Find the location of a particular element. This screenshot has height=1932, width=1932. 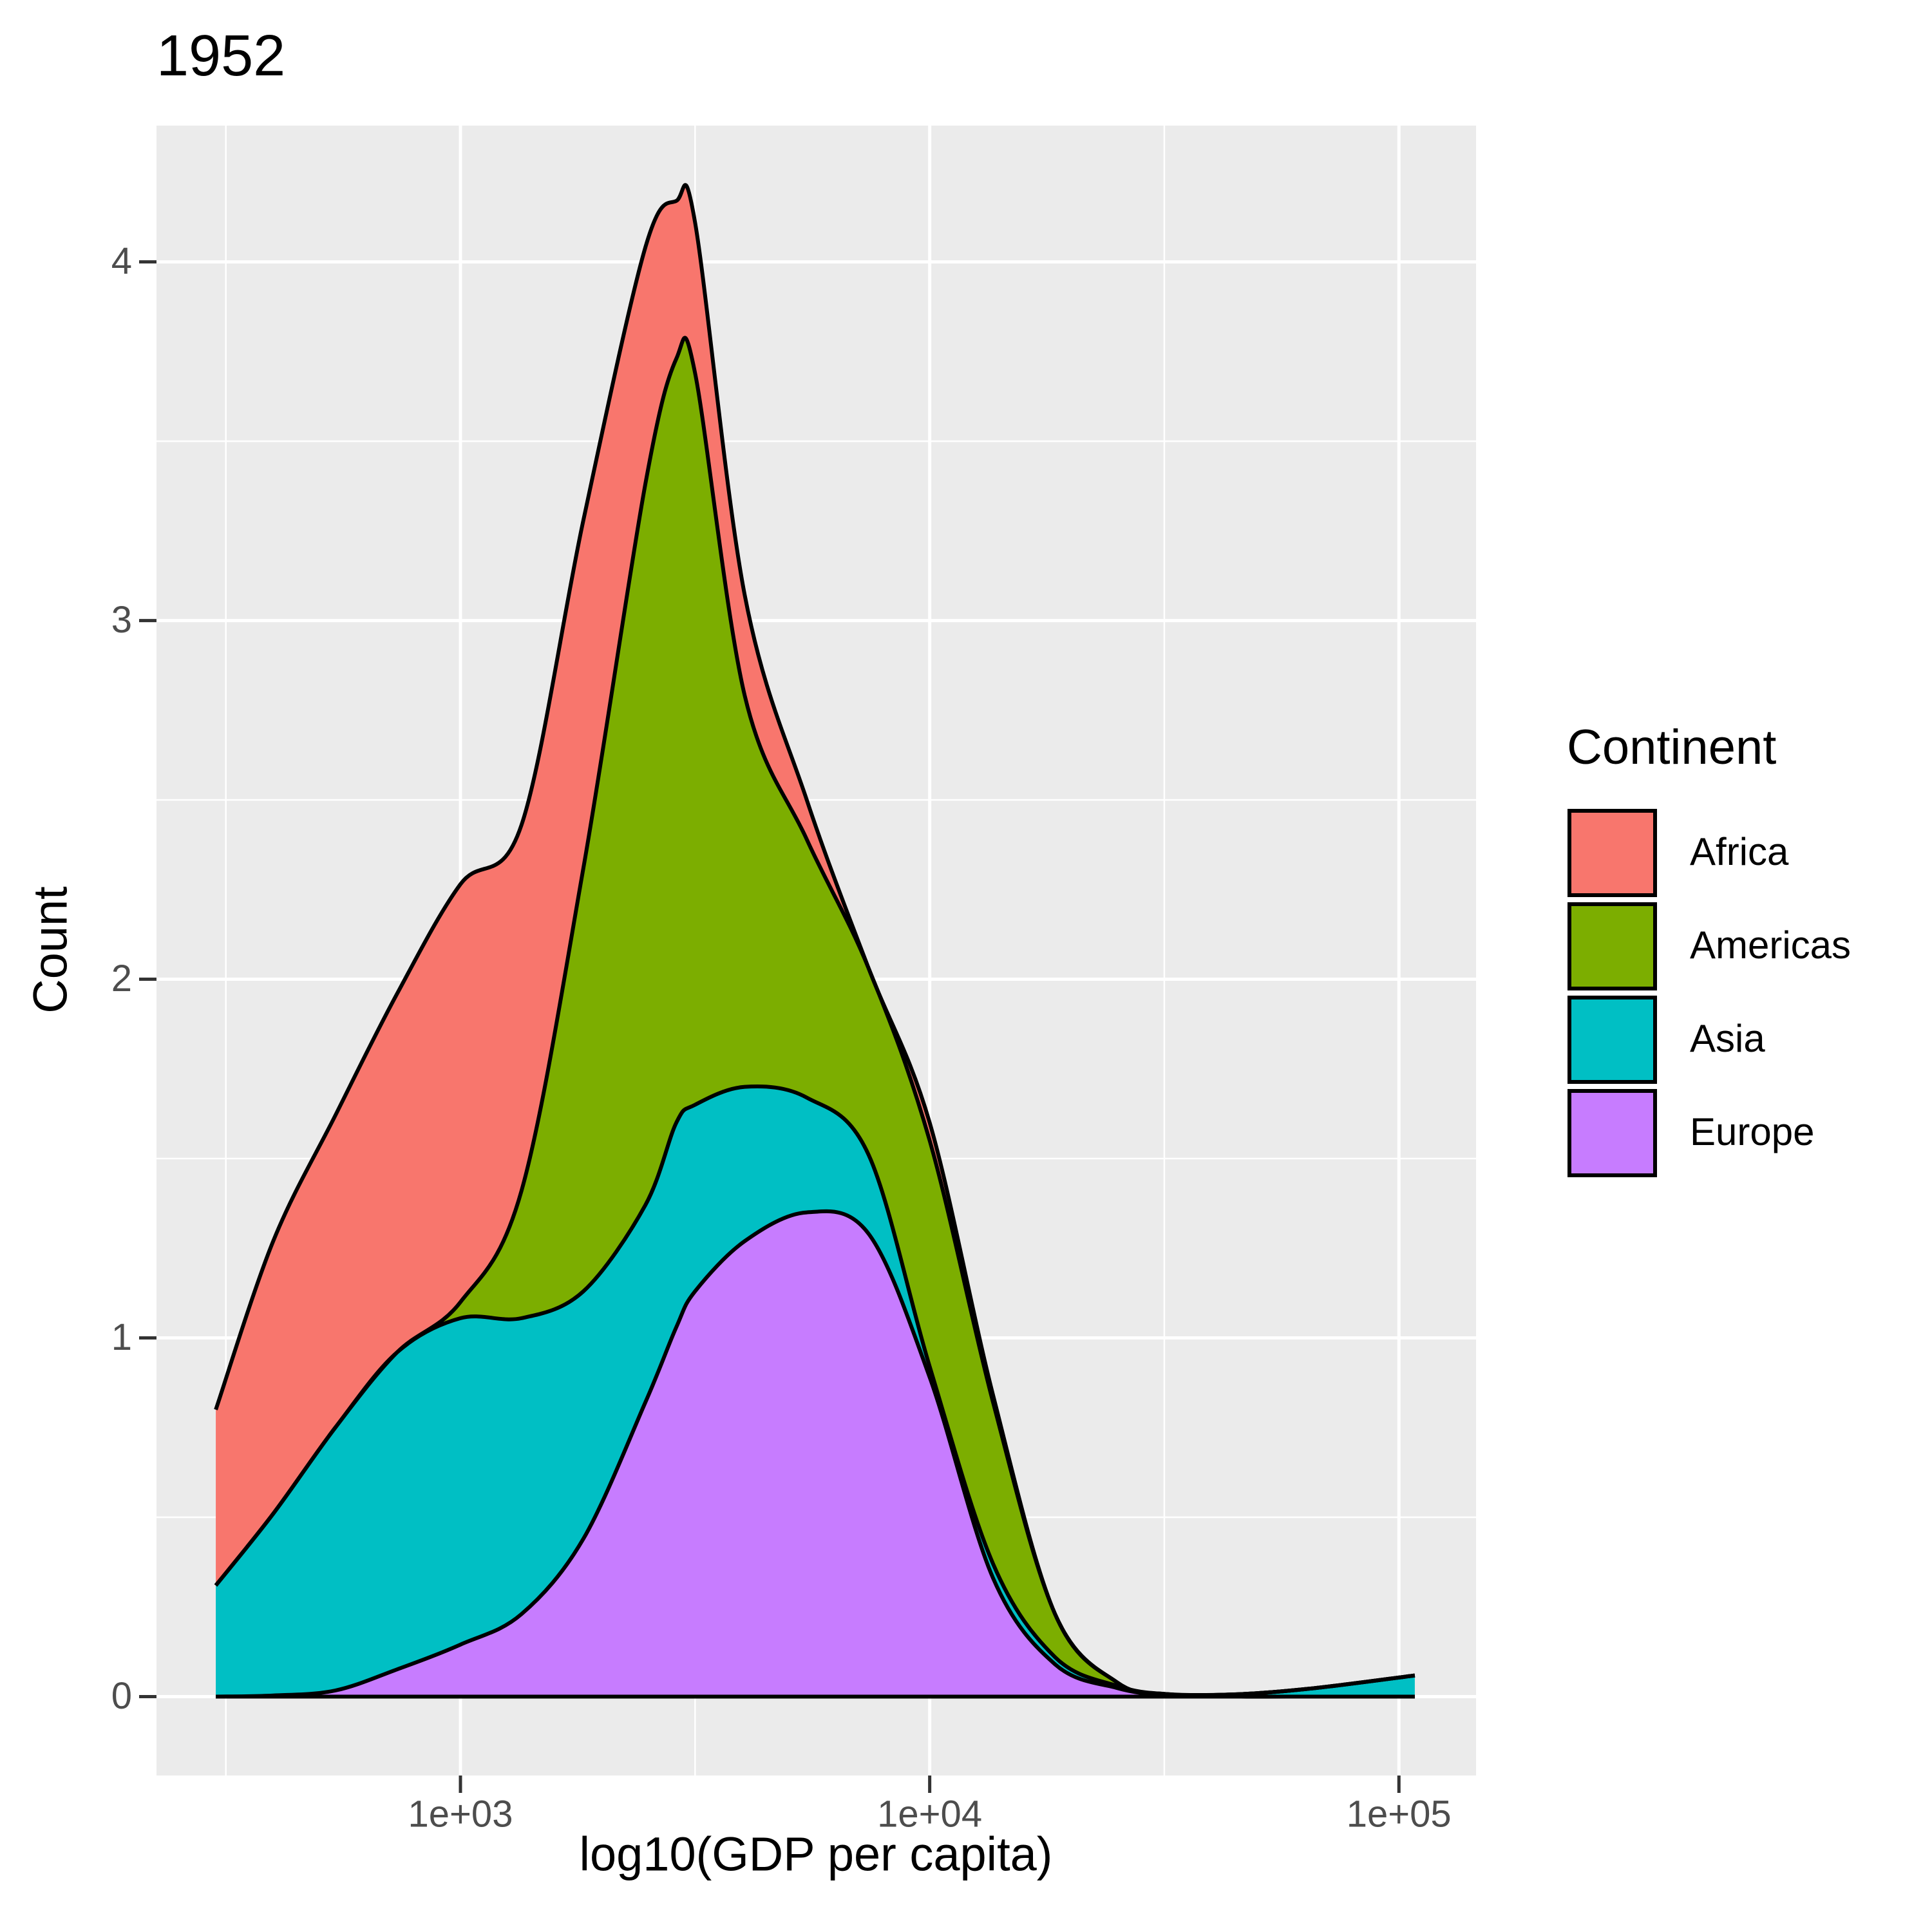

legend-item: Americas is located at coordinates (1709, 946).